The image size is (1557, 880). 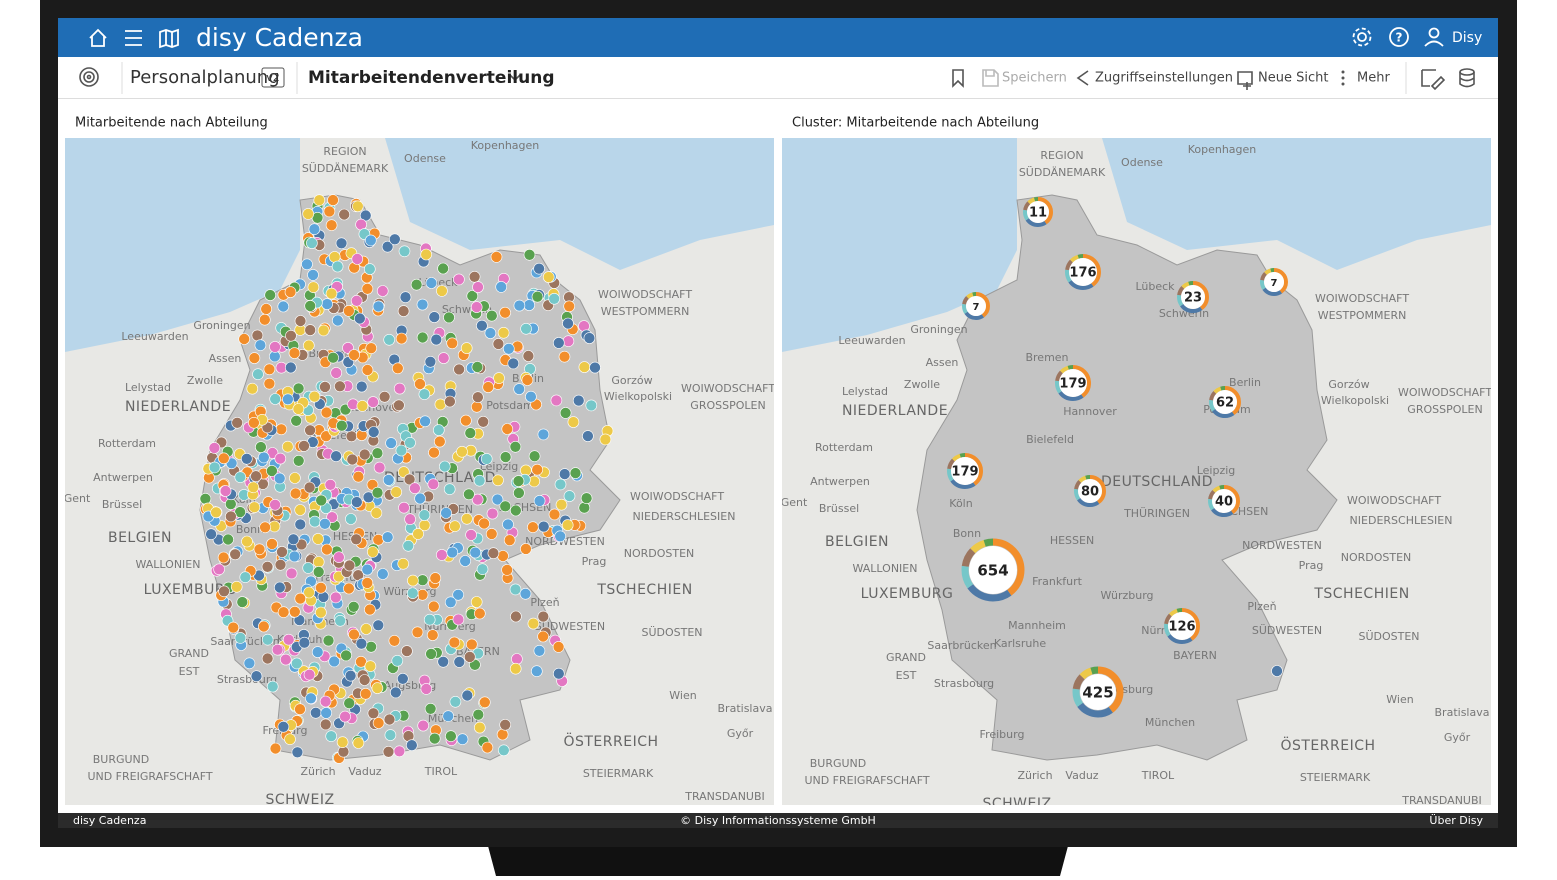 I want to click on footer-right: Über Disy, so click(x=1456, y=820).